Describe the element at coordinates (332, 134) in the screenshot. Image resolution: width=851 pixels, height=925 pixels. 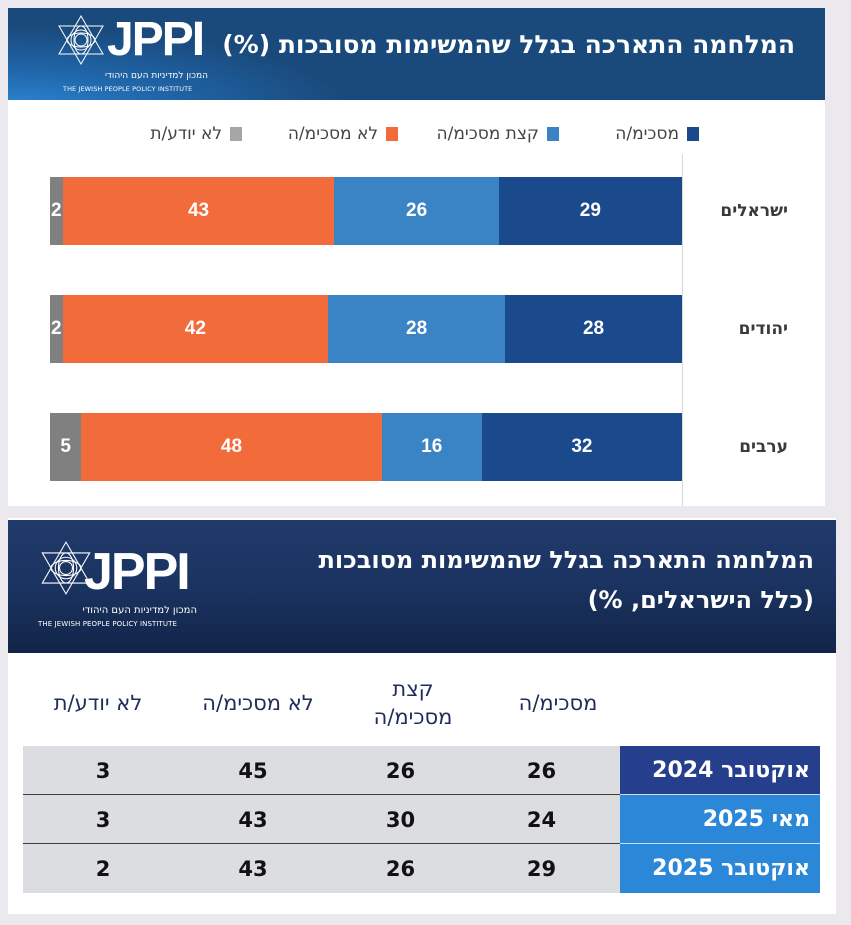
I see `legend-label: לא מסכימ/ה` at that location.